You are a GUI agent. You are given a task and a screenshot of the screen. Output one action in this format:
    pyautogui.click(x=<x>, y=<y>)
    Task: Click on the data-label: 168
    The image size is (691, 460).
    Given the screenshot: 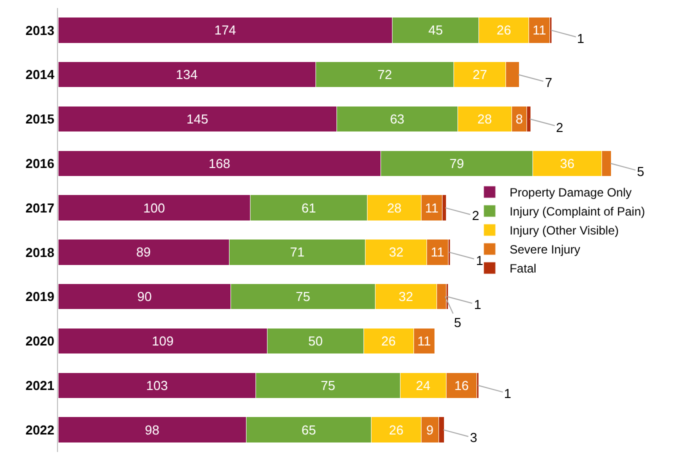 What is the action you would take?
    pyautogui.click(x=219, y=163)
    